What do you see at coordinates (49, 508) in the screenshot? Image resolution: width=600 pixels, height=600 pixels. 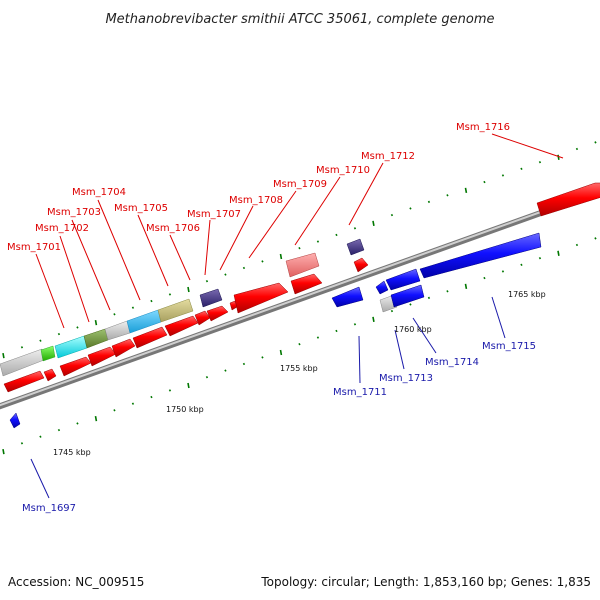 I see `gene-label: Msm_1697` at bounding box center [49, 508].